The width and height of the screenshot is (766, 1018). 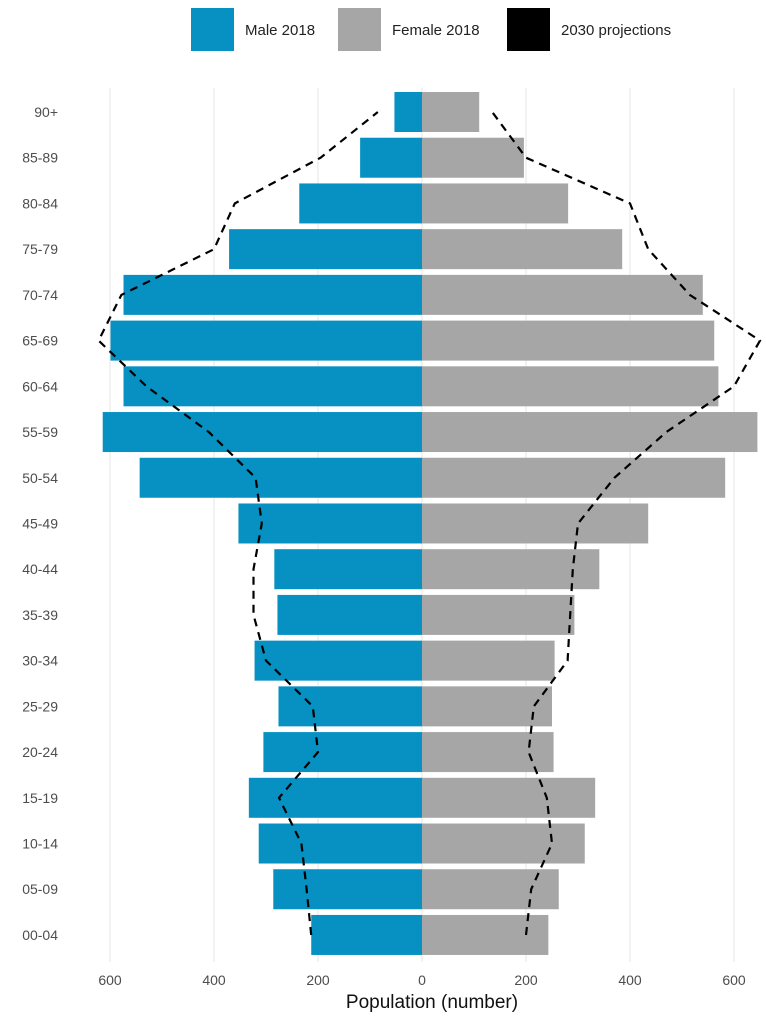 I want to click on x-tick-label-6: 600, so click(x=734, y=980).